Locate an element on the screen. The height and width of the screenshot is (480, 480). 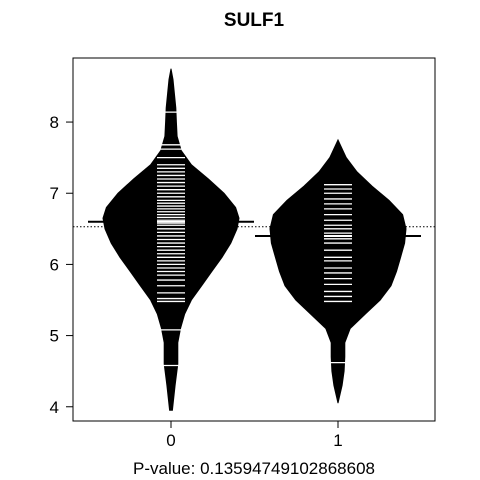
y-tick-label: 8 is located at coordinates (54, 122).